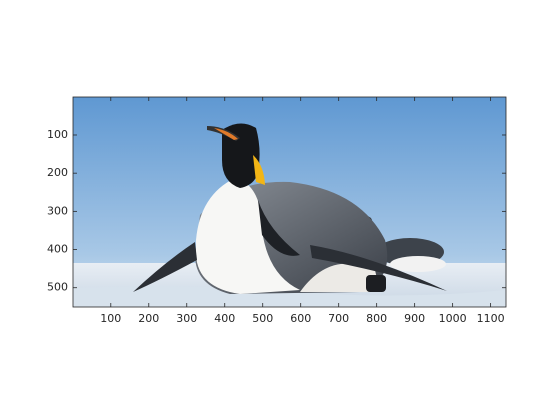 The width and height of the screenshot is (560, 420). I want to click on x-tick-label: 1100, so click(491, 318).